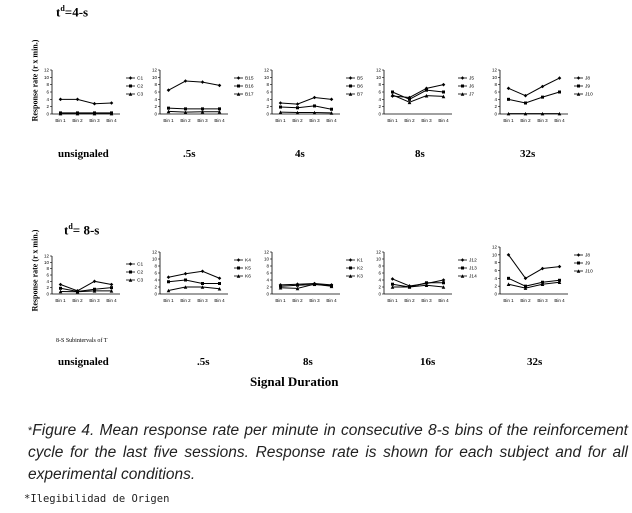  I want to click on legend-label: J10, so click(589, 272).